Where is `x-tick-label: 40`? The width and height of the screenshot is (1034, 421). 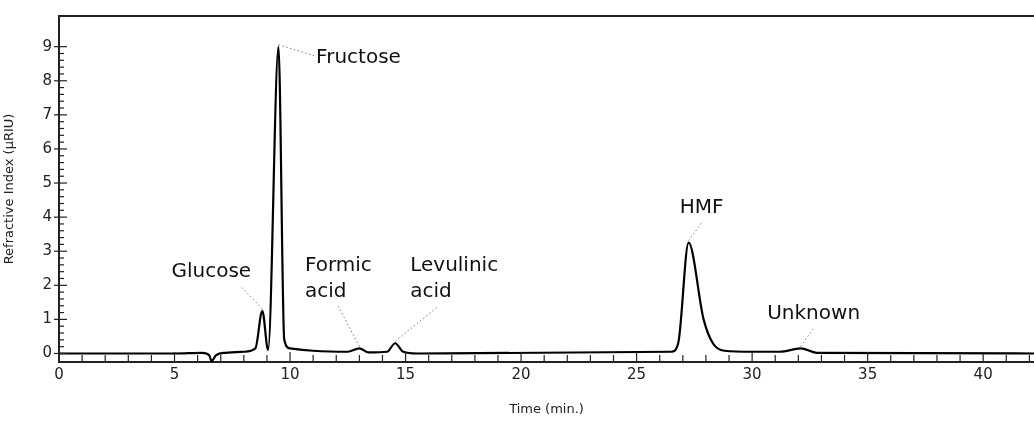 x-tick-label: 40 is located at coordinates (983, 373).